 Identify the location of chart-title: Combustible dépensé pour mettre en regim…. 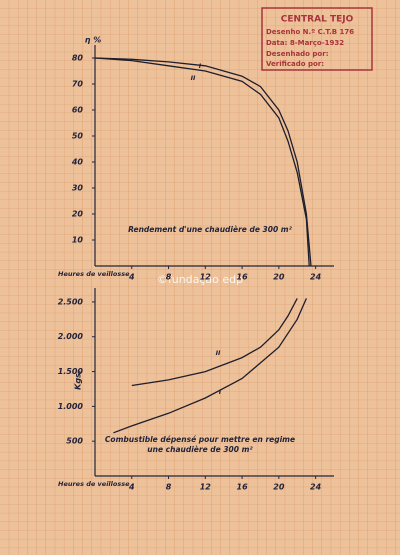
(200, 444).